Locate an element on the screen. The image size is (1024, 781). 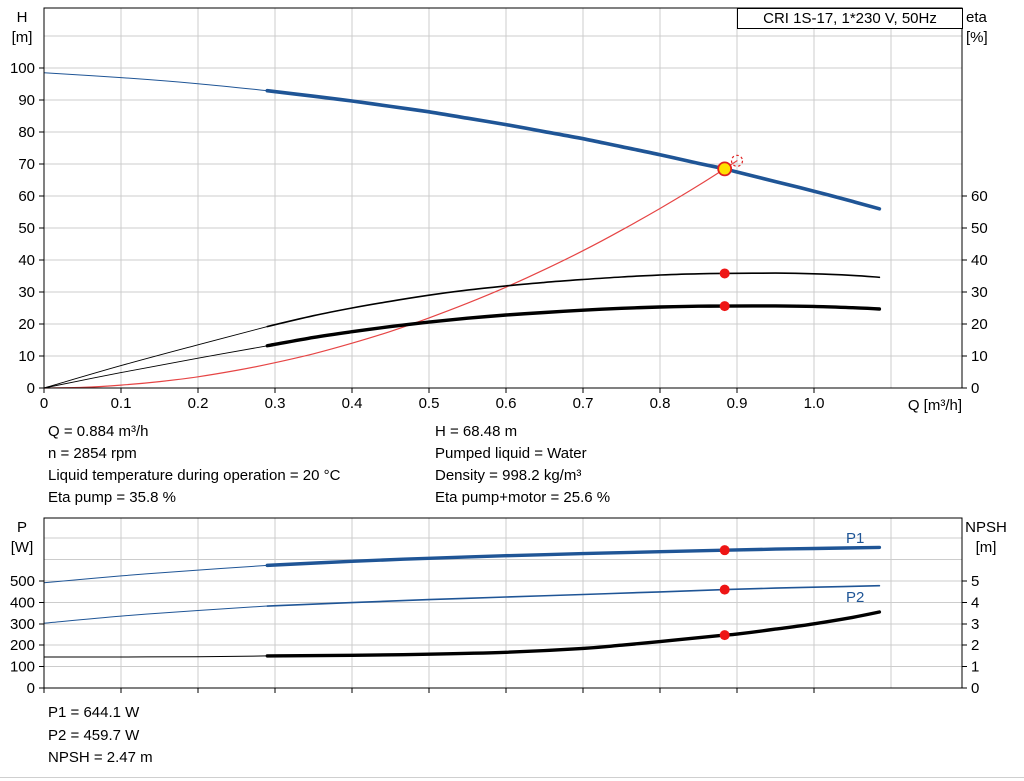
x-tick-label: 0.2 is located at coordinates (198, 403).